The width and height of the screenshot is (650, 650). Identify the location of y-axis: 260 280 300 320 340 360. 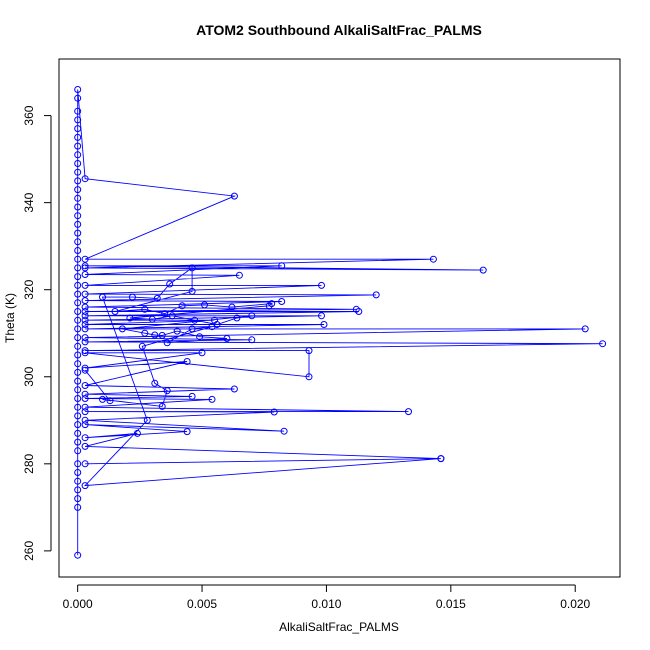
(37, 333).